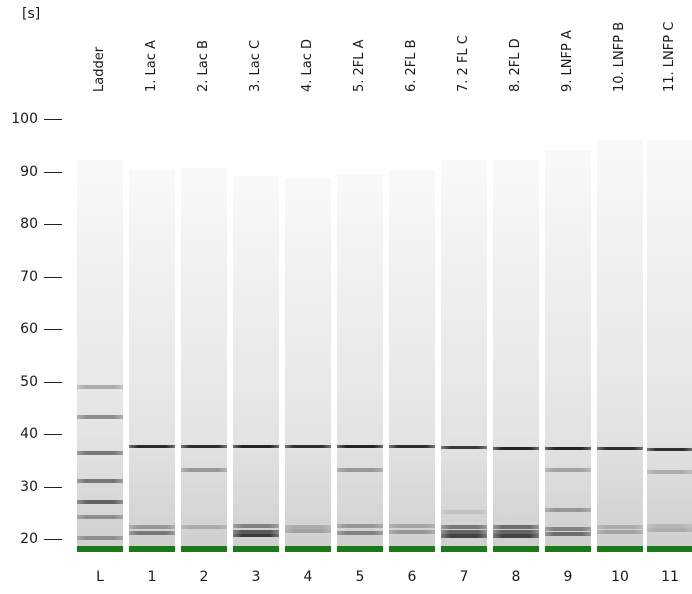 The height and width of the screenshot is (594, 692). What do you see at coordinates (669, 56) in the screenshot?
I see `lane-label: 11. LNFP C` at bounding box center [669, 56].